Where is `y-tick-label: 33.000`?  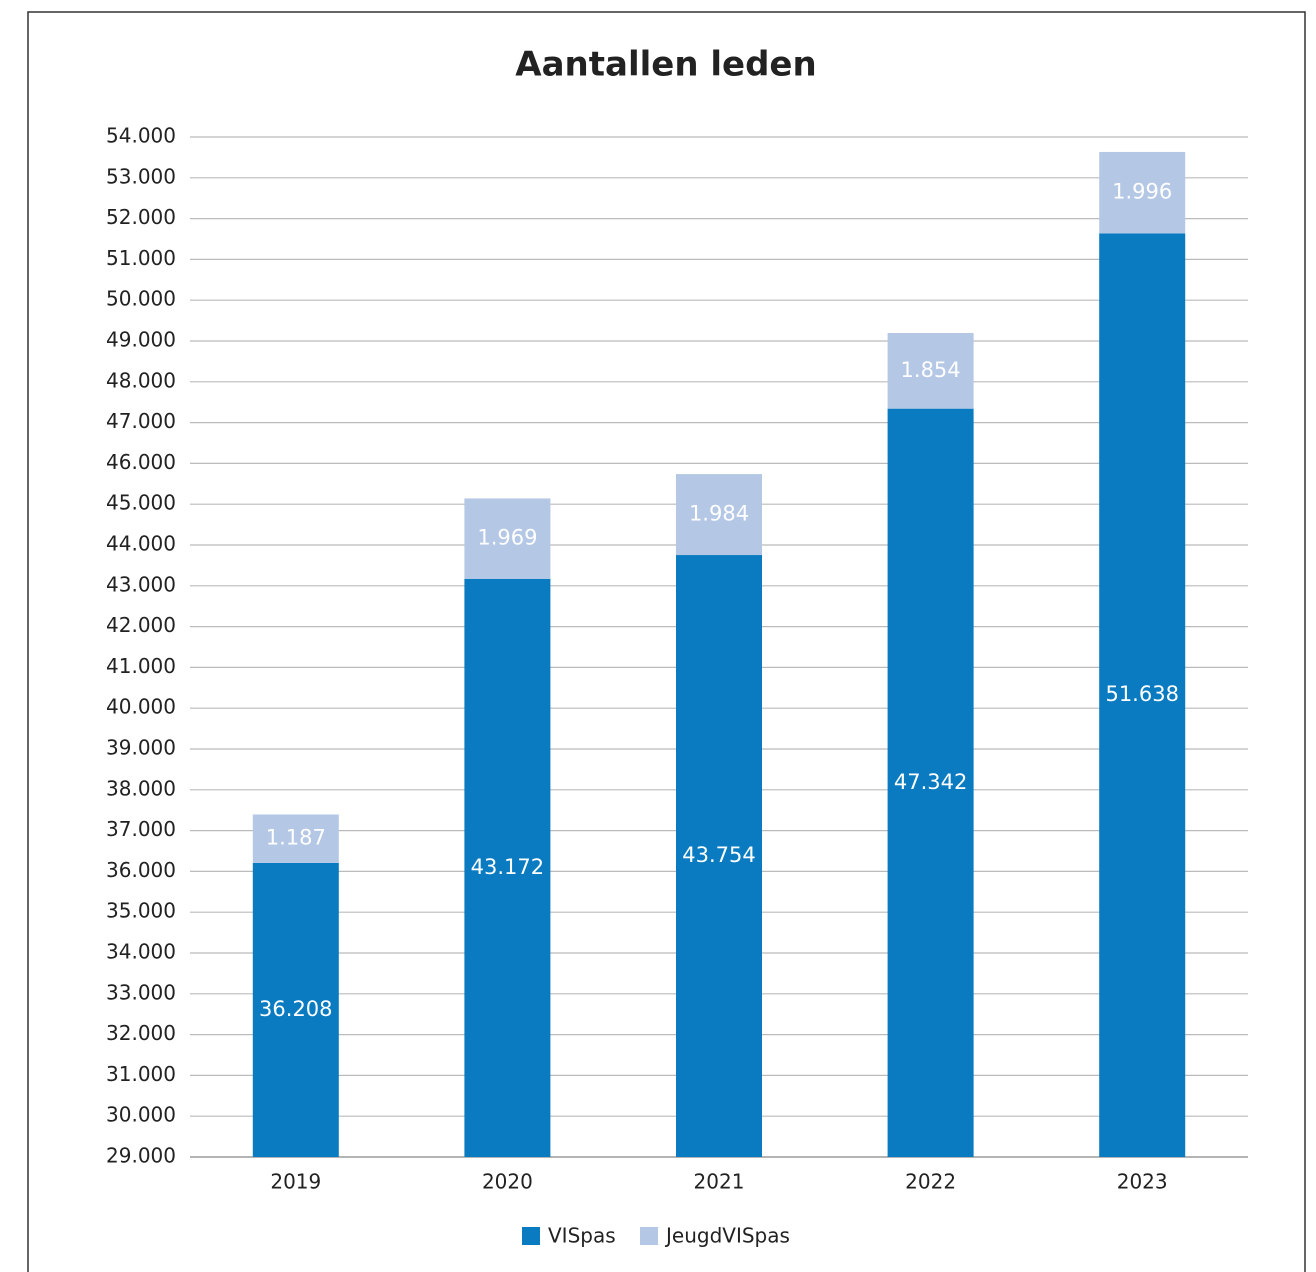 y-tick-label: 33.000 is located at coordinates (141, 992).